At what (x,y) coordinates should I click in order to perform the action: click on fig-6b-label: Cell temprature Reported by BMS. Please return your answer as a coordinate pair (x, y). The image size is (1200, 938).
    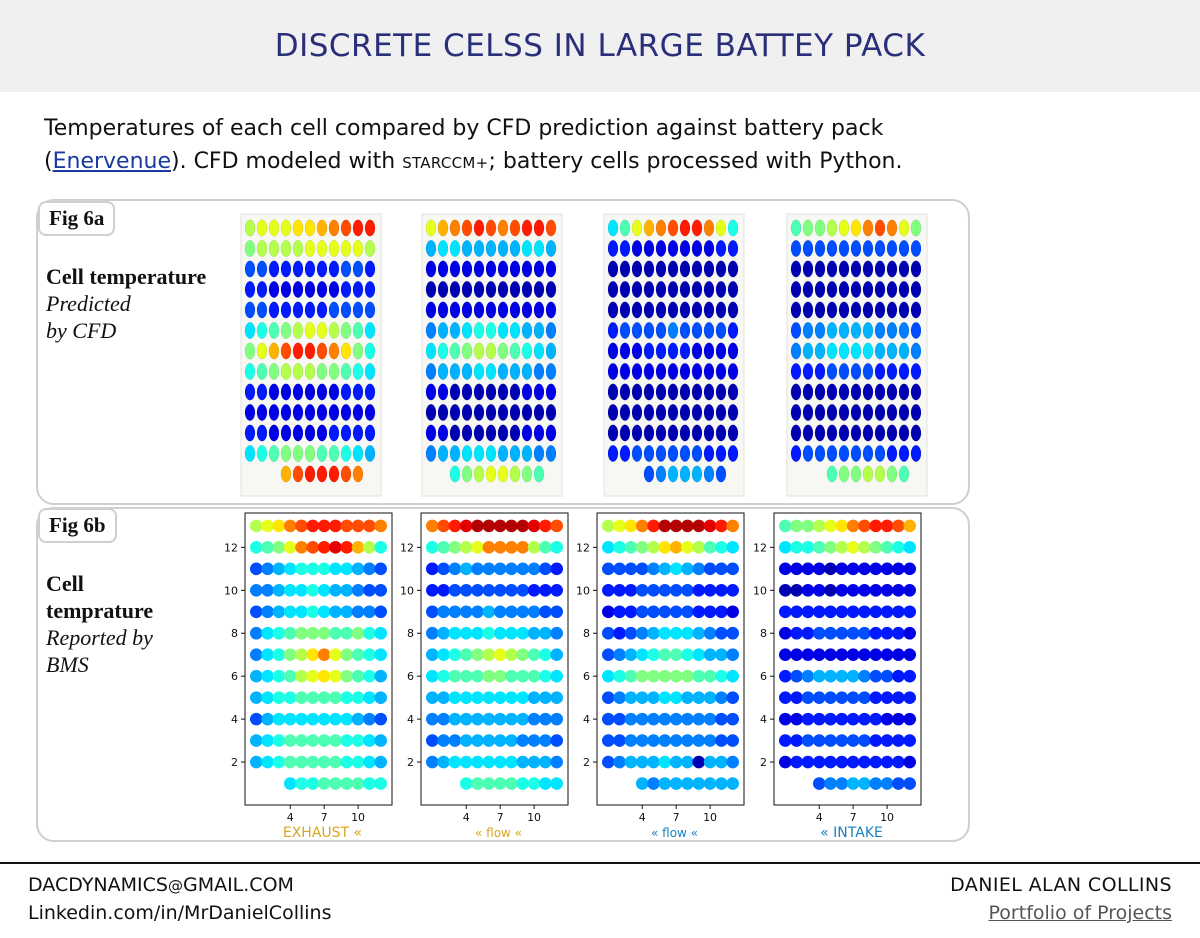
    Looking at the image, I should click on (99, 624).